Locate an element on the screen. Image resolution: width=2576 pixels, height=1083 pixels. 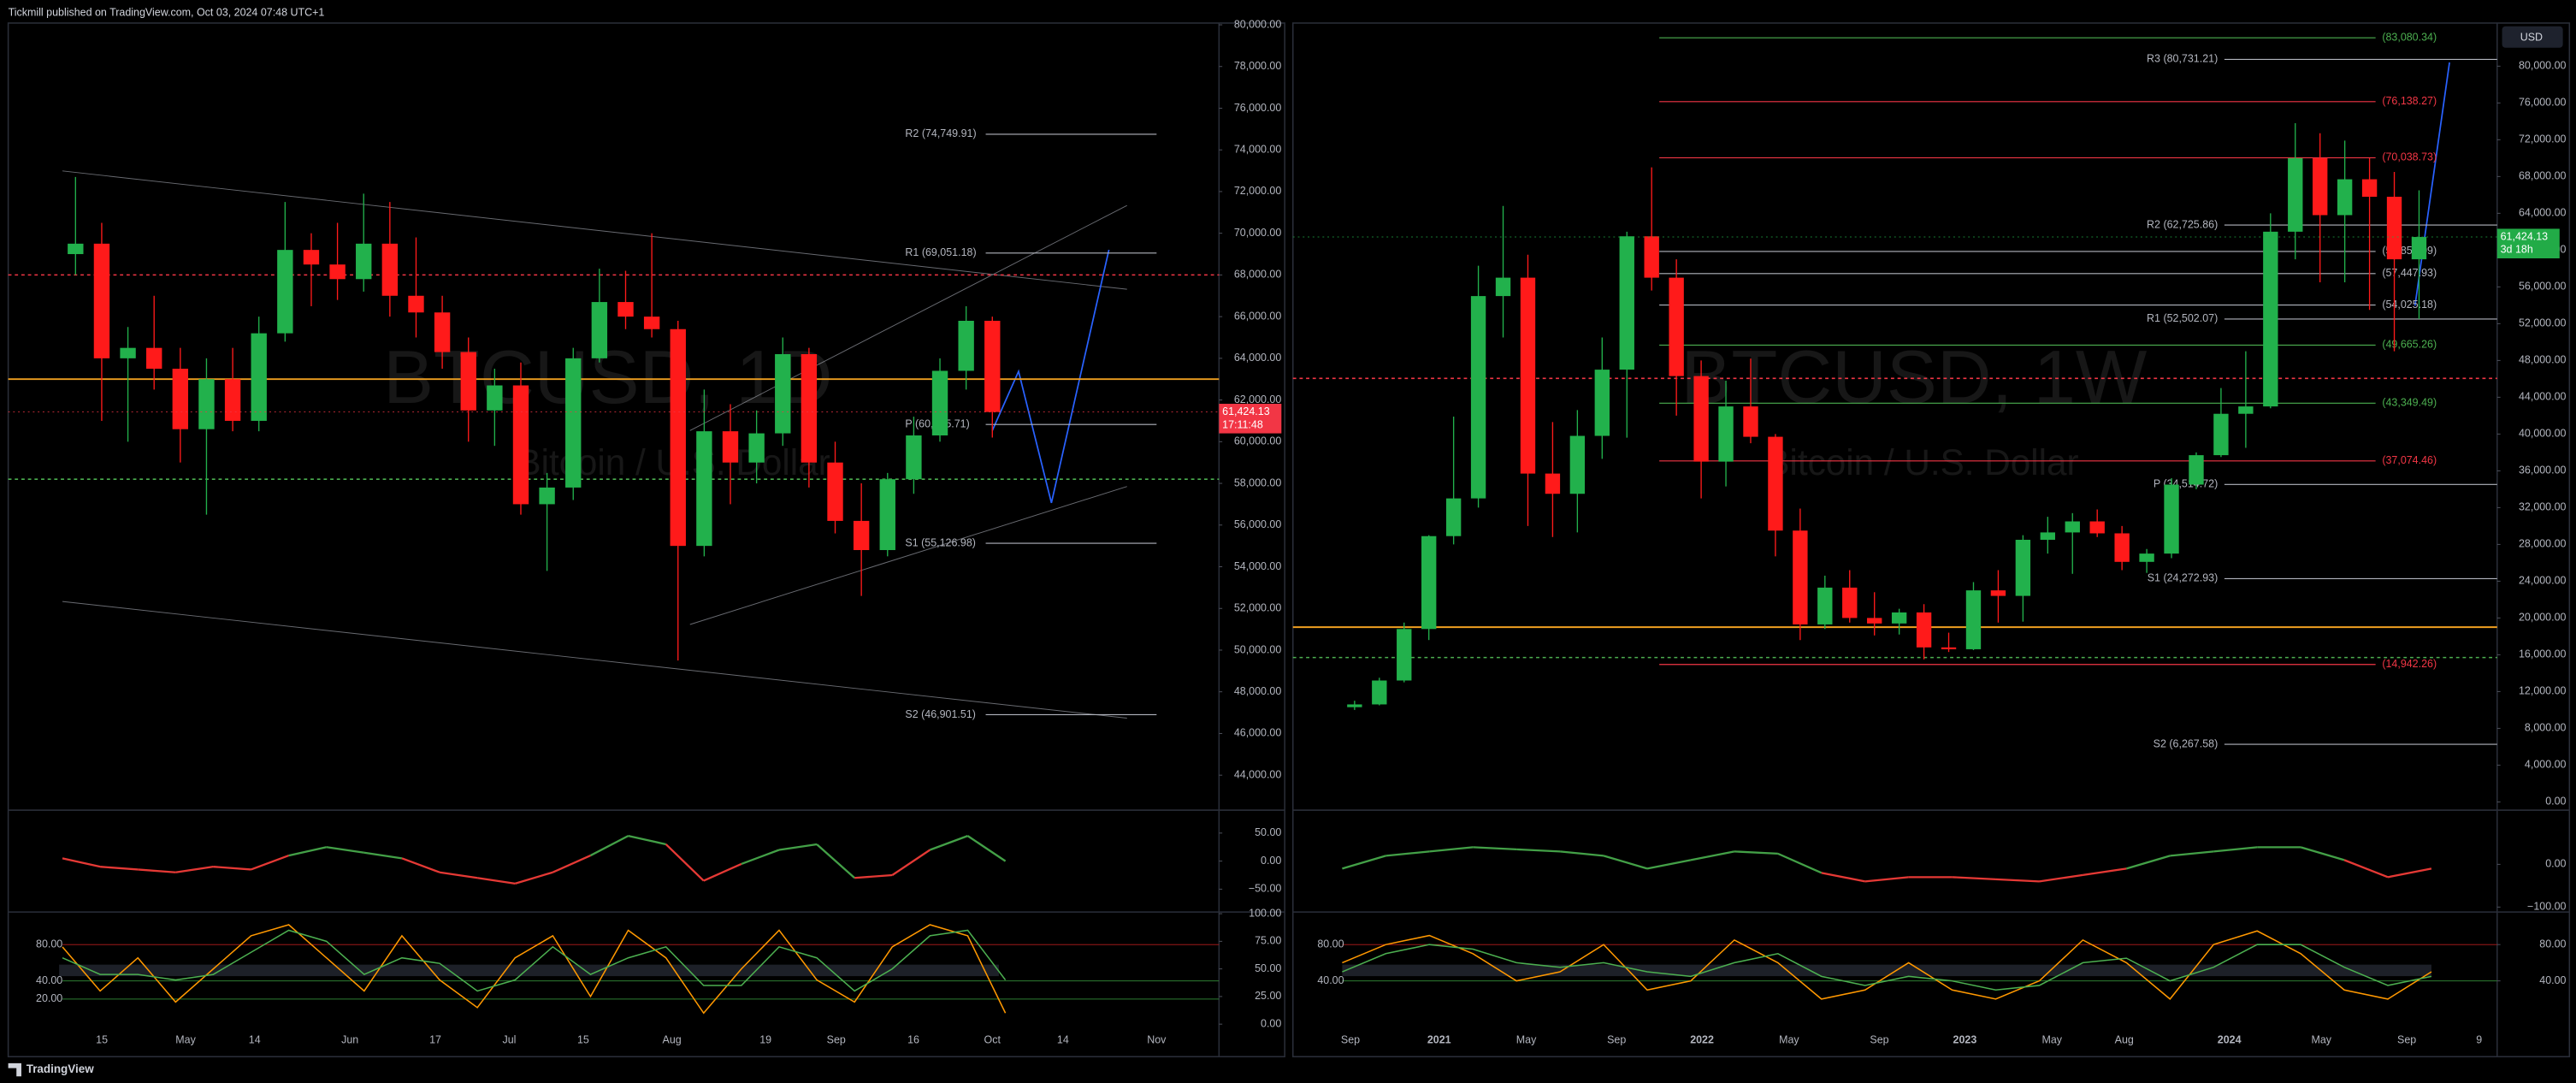
y-tick-label: 72,000.00 is located at coordinates (2543, 139).